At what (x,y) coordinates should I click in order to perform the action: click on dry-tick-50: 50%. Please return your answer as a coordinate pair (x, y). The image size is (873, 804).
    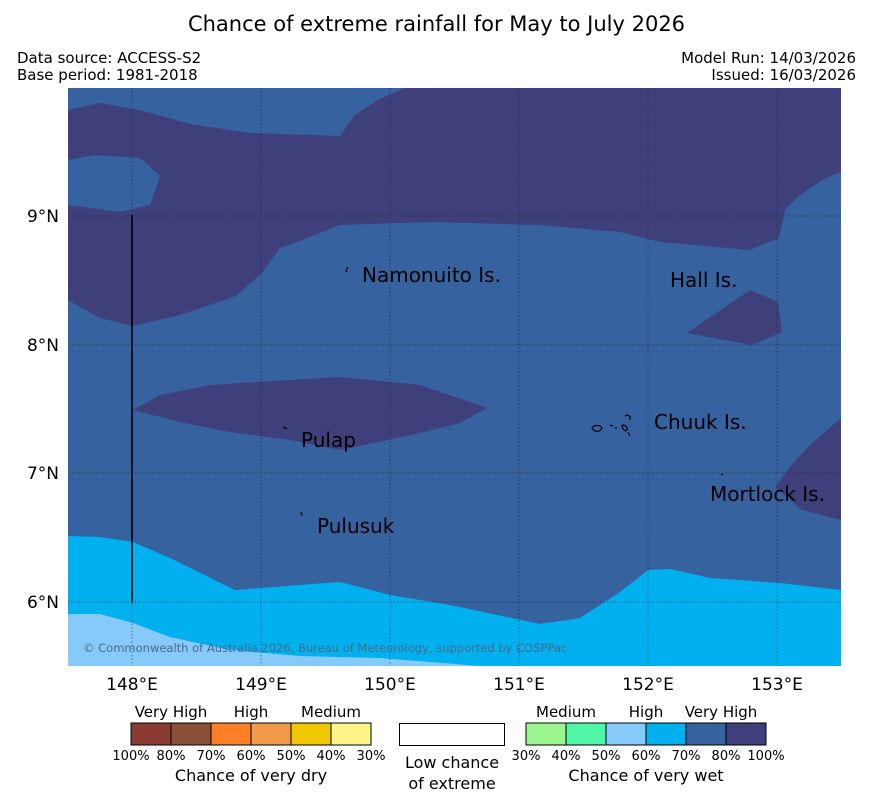
    Looking at the image, I should click on (291, 756).